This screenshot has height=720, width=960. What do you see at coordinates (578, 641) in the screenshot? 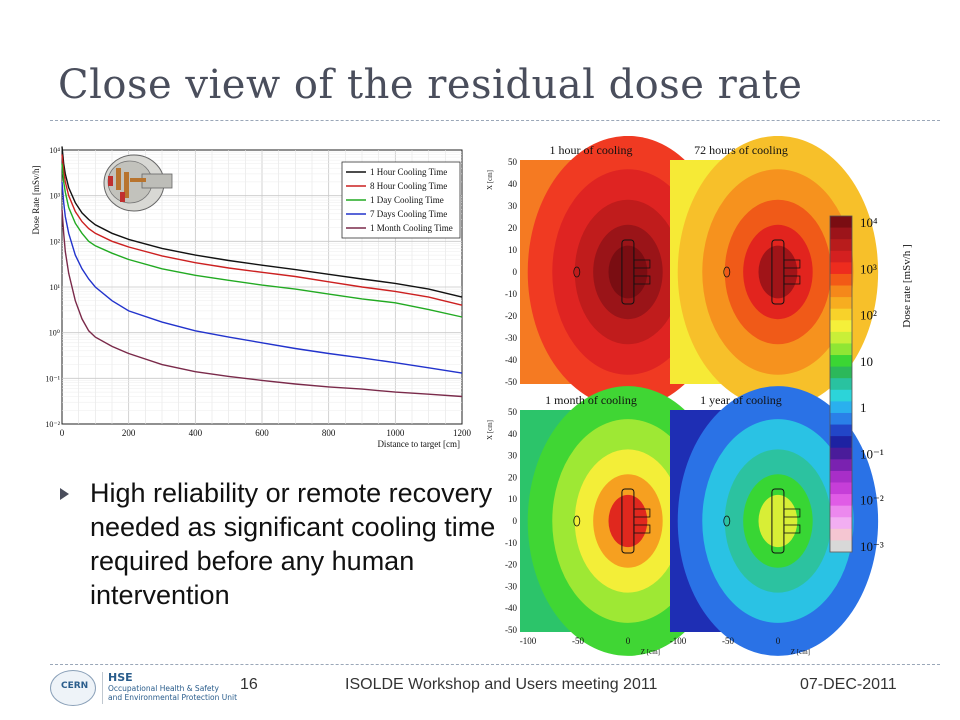
I see `heatmap-x-tick: -50` at bounding box center [578, 641].